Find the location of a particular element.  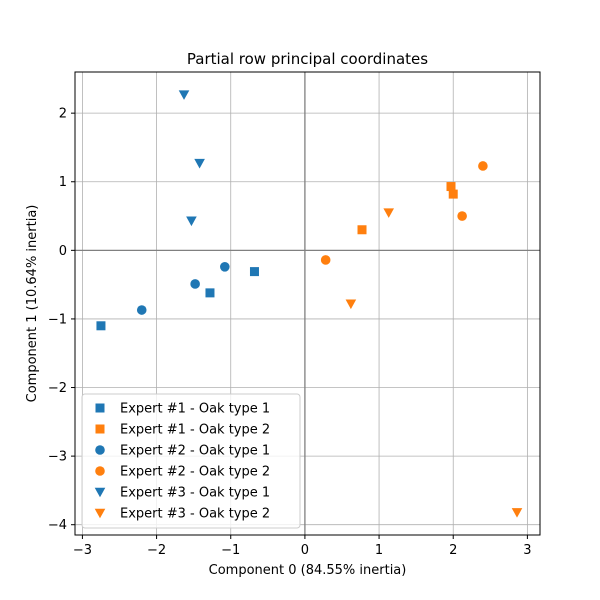

y-tick-label: 1 is located at coordinates (63, 182).